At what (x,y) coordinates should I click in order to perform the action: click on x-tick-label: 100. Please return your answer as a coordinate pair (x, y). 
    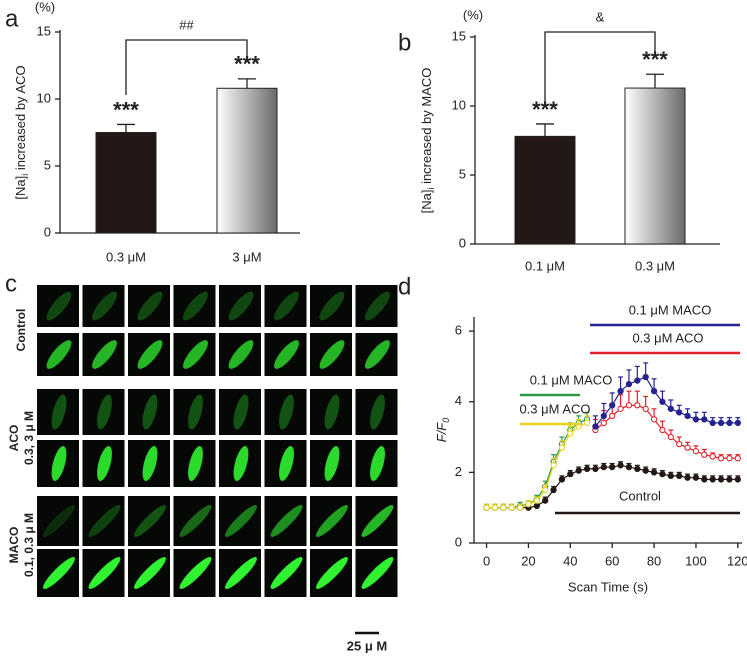
    Looking at the image, I should click on (696, 560).